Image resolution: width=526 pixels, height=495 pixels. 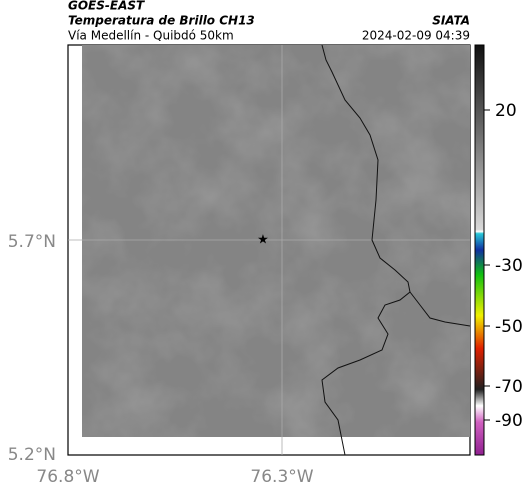 I want to click on colorbar-label: -70, so click(x=509, y=387).